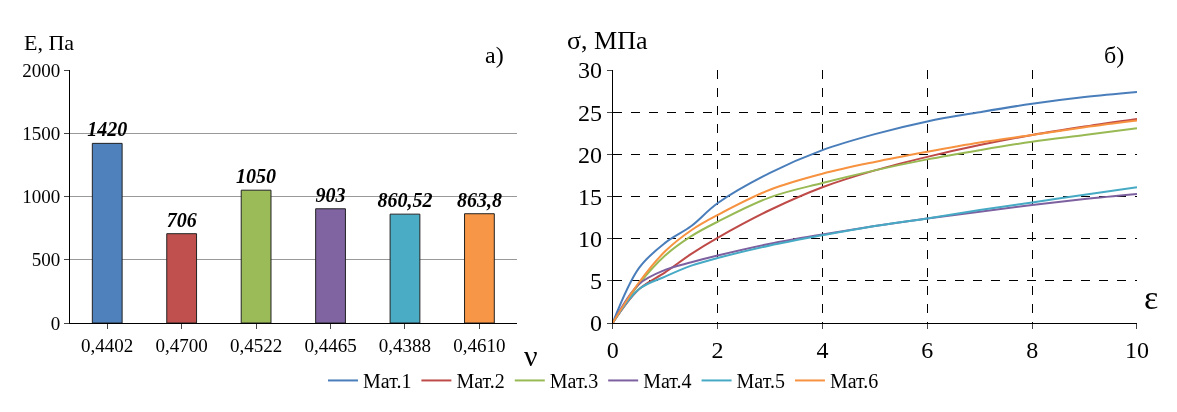  Describe the element at coordinates (589, 196) in the screenshot. I see `y-tick-label: 15` at that location.